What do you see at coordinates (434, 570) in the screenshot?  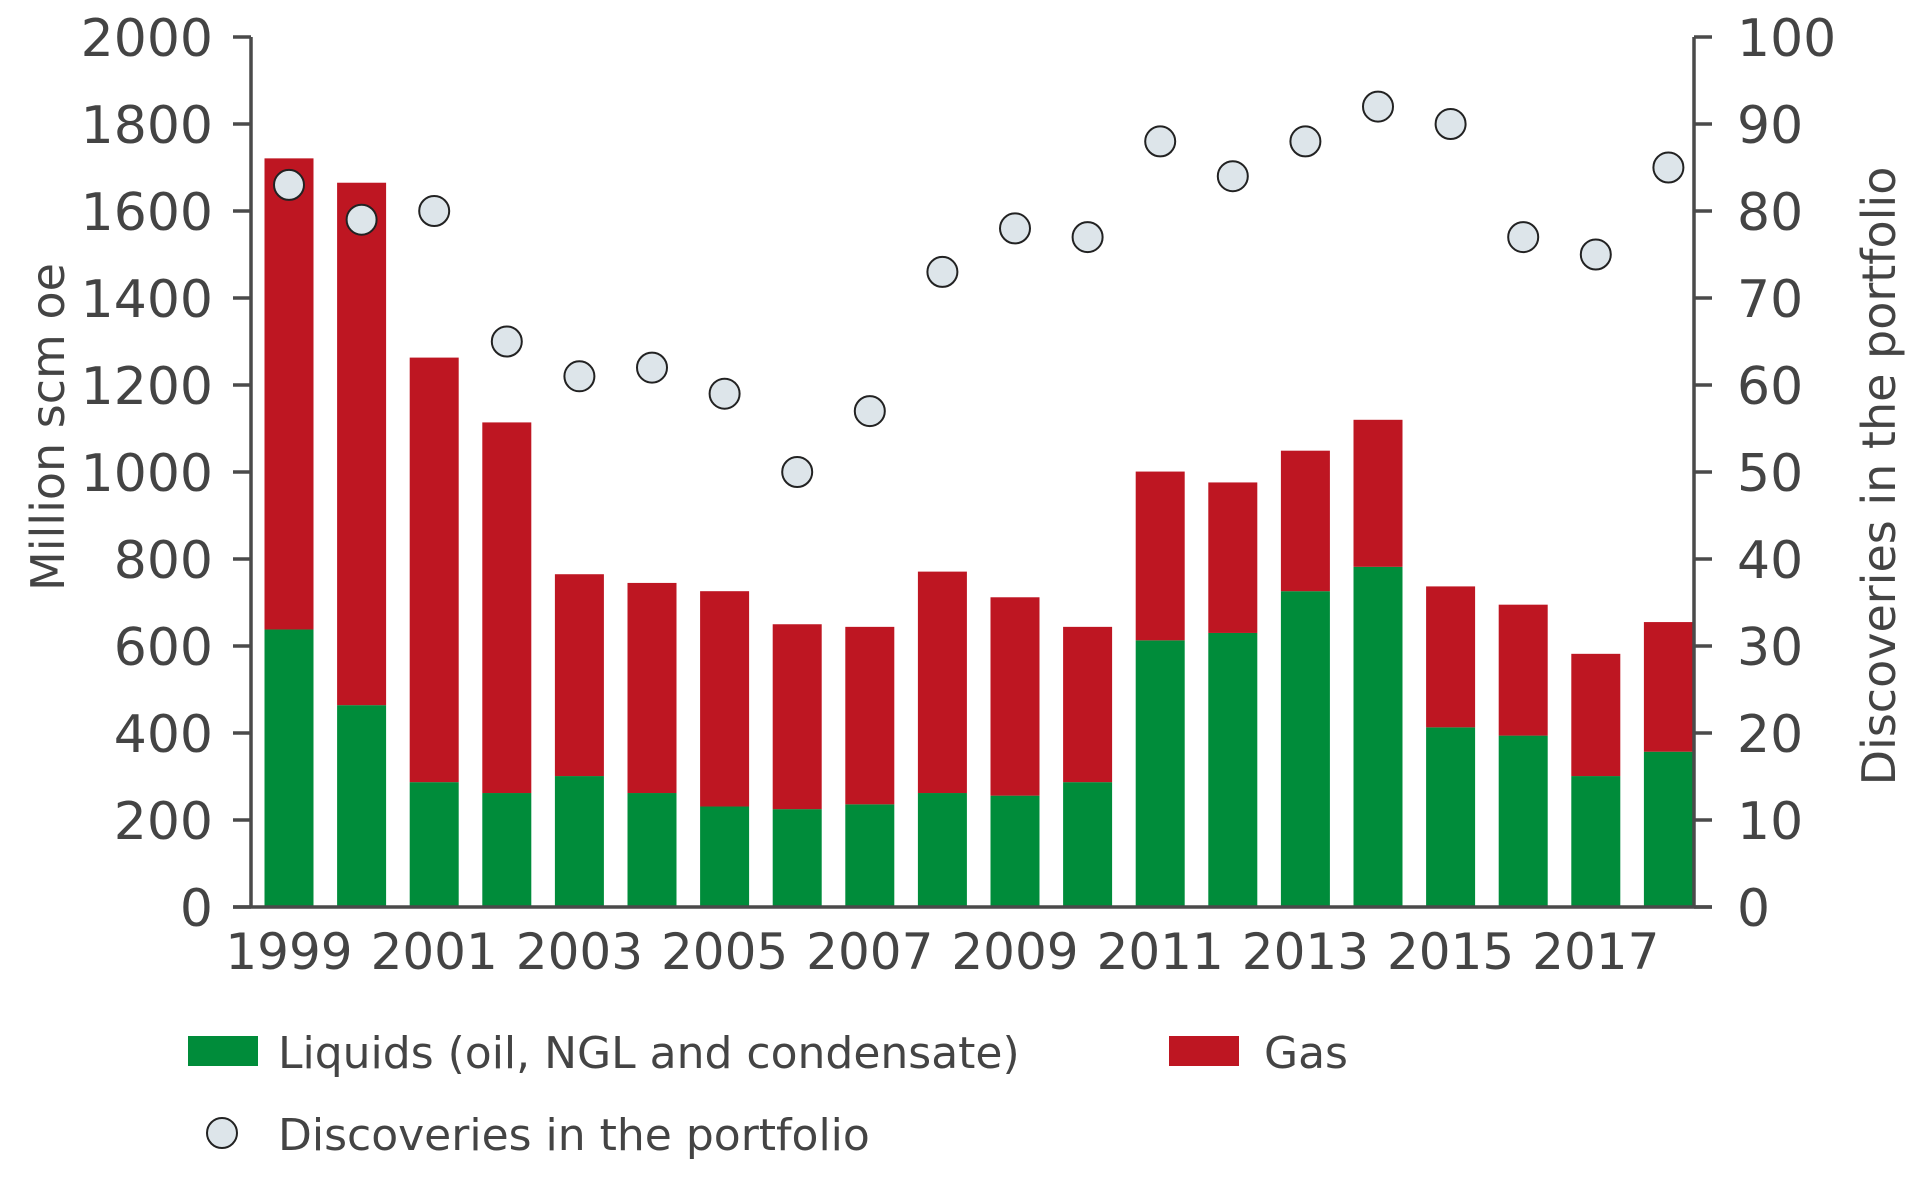 I see `bar-gas-2001` at bounding box center [434, 570].